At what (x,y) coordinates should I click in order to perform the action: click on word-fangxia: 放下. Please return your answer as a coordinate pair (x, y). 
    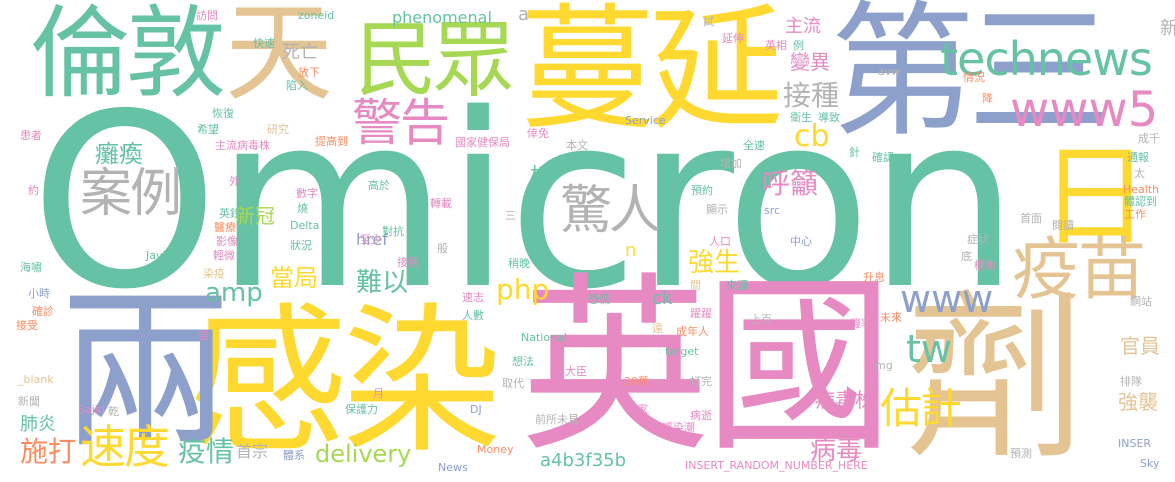
    Looking at the image, I should click on (309, 72).